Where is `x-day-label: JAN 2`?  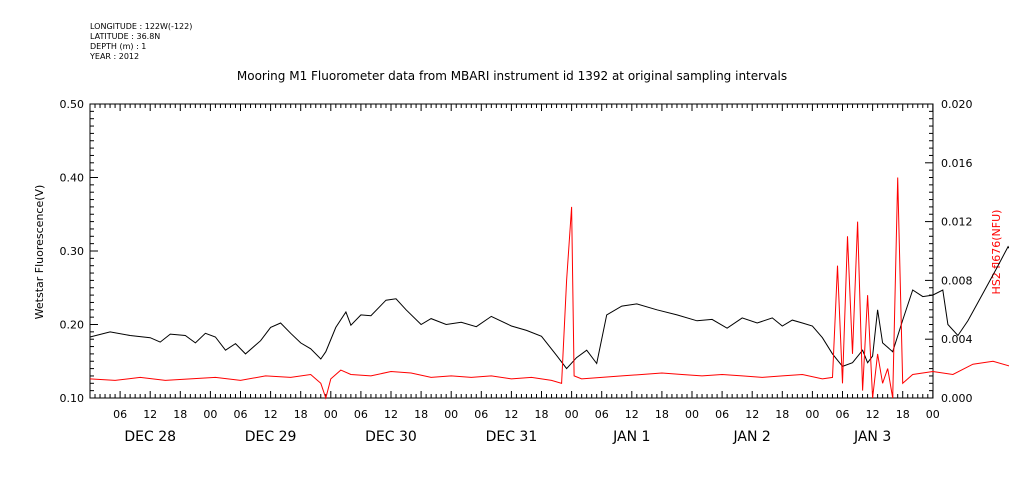 x-day-label: JAN 2 is located at coordinates (752, 437).